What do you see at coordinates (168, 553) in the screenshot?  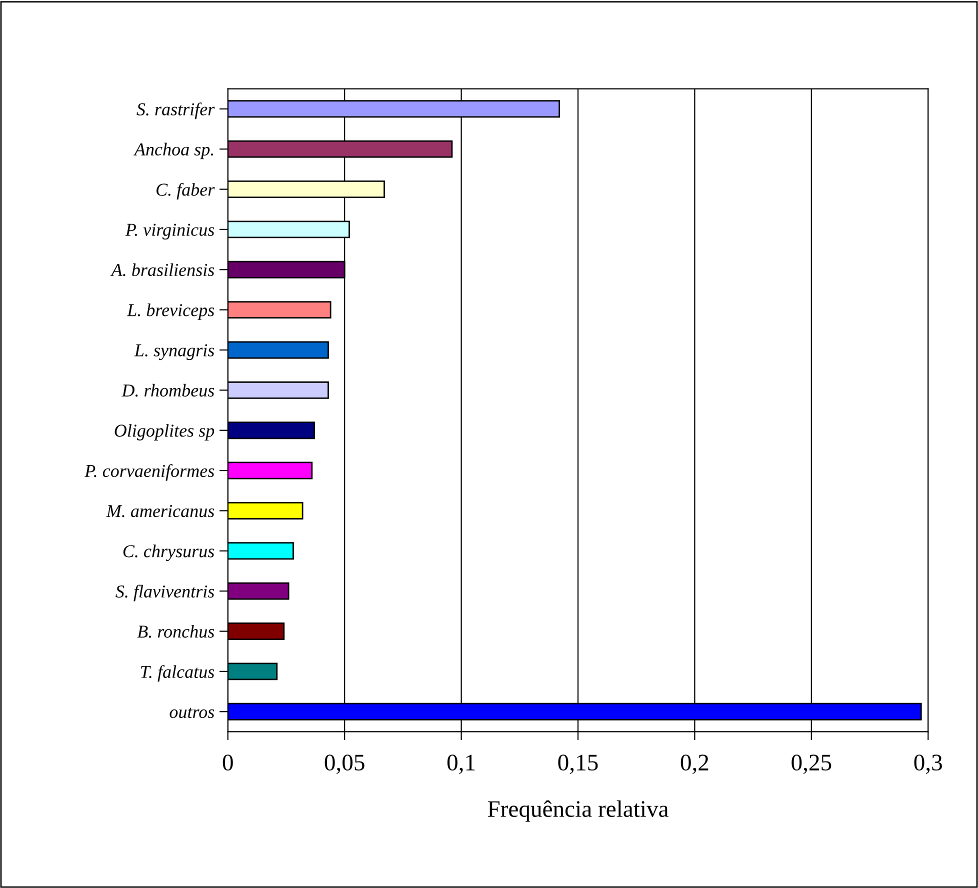 I see `y-tick-label: C. chrysurus` at bounding box center [168, 553].